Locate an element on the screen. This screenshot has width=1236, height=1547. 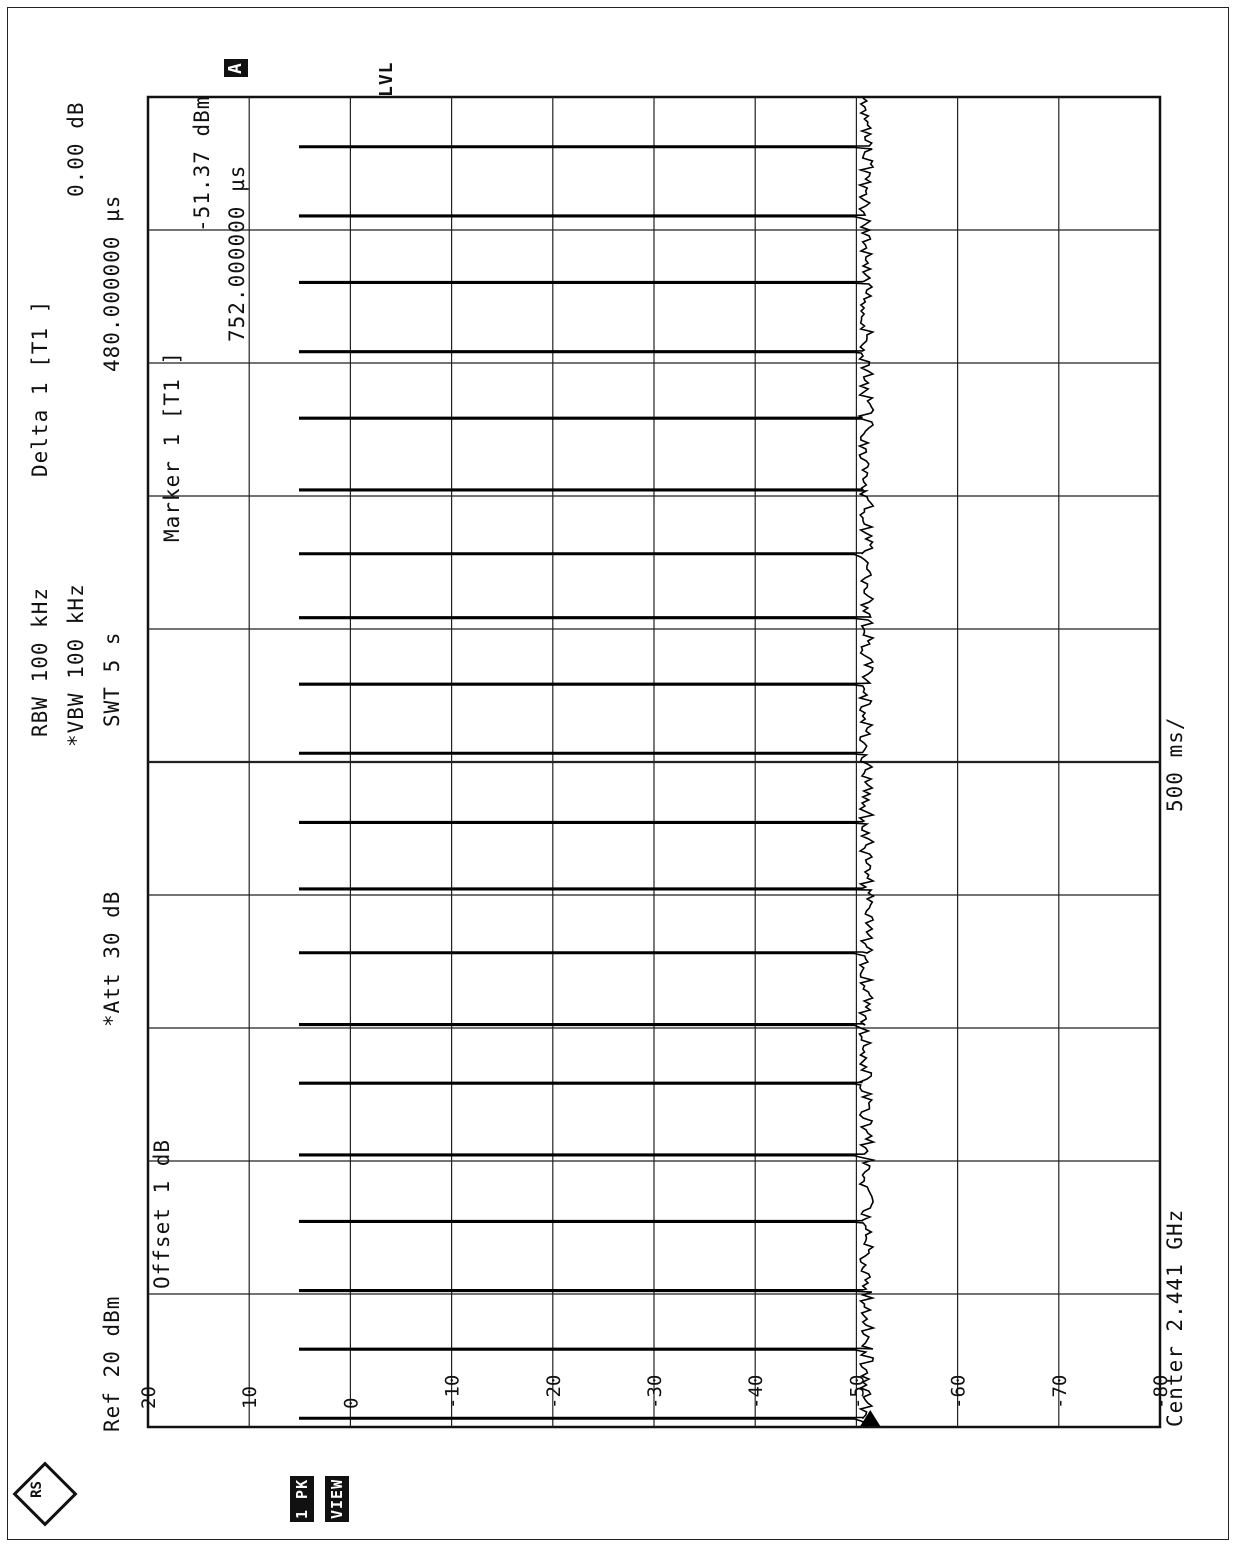
y-tick-label: -30 is located at coordinates (655, 1392).